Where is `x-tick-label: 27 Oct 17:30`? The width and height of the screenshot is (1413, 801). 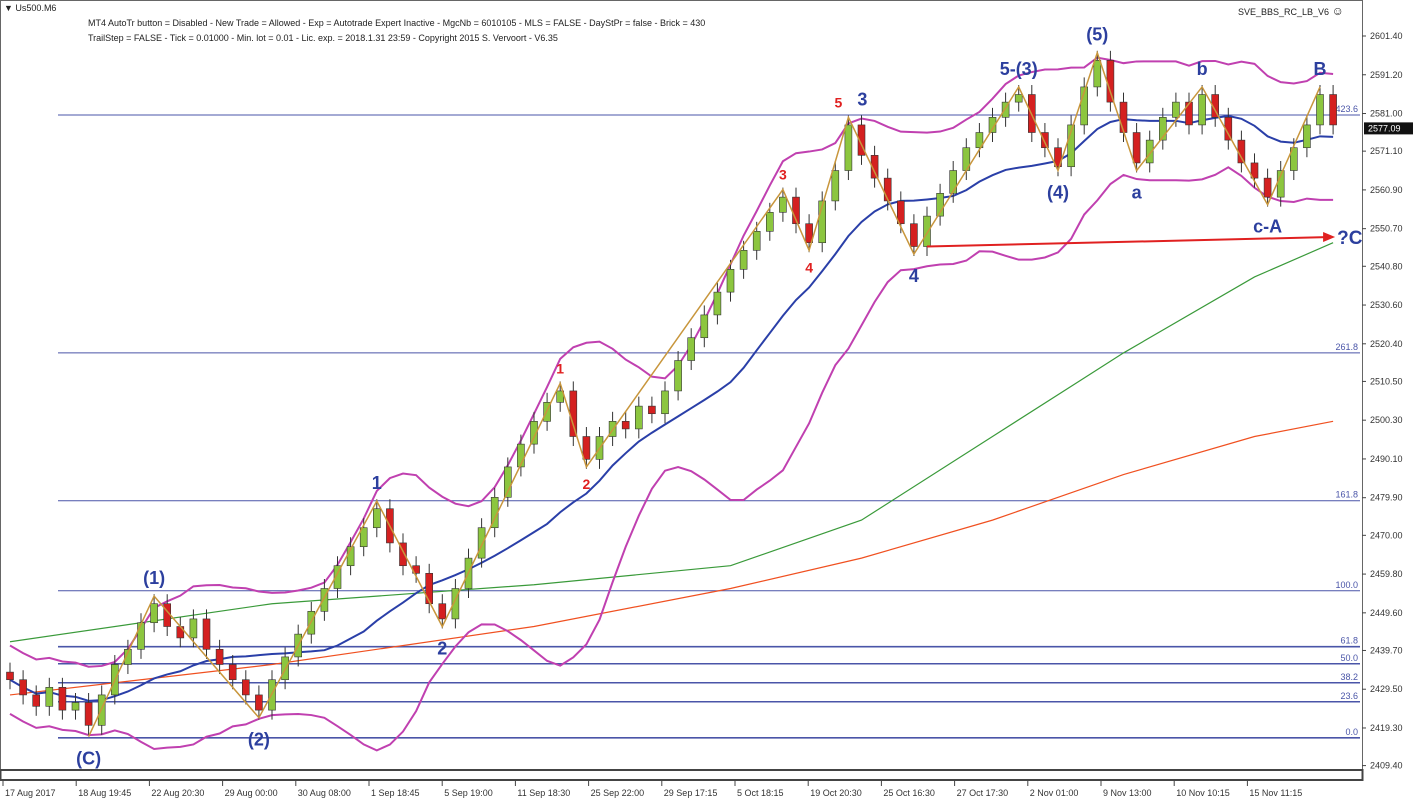 x-tick-label: 27 Oct 17:30 is located at coordinates (983, 793).